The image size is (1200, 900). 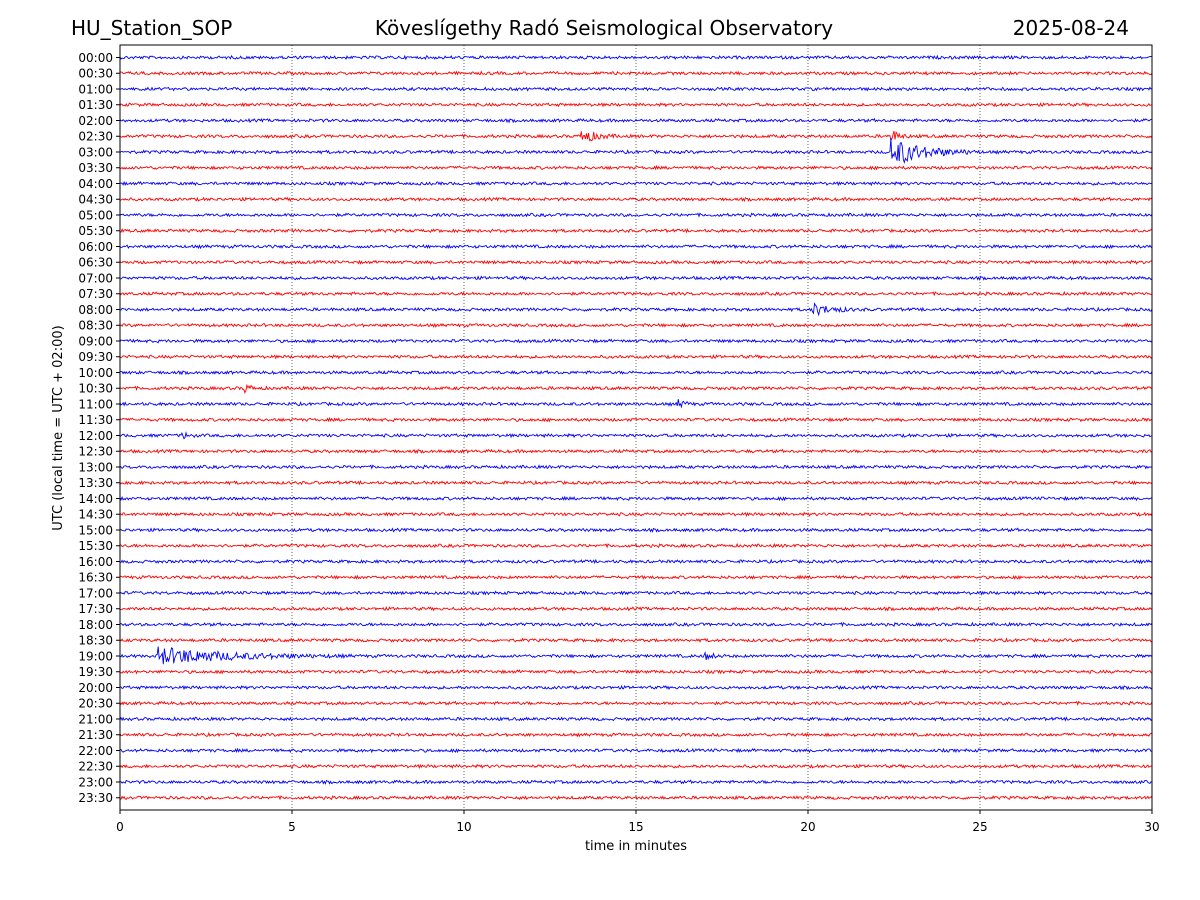 What do you see at coordinates (638, 822) in the screenshot?
I see `x-tick-labels: 0 5 10 15 20 25 30` at bounding box center [638, 822].